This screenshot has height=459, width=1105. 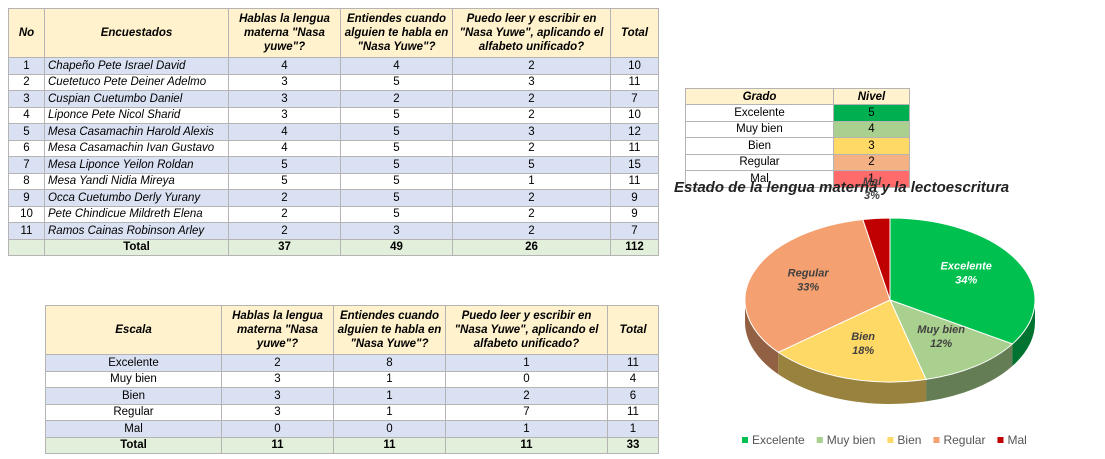 I want to click on row: 7 Mesa Liponce Yeilon Roldan 5 5 5 15, so click(x=333, y=165).